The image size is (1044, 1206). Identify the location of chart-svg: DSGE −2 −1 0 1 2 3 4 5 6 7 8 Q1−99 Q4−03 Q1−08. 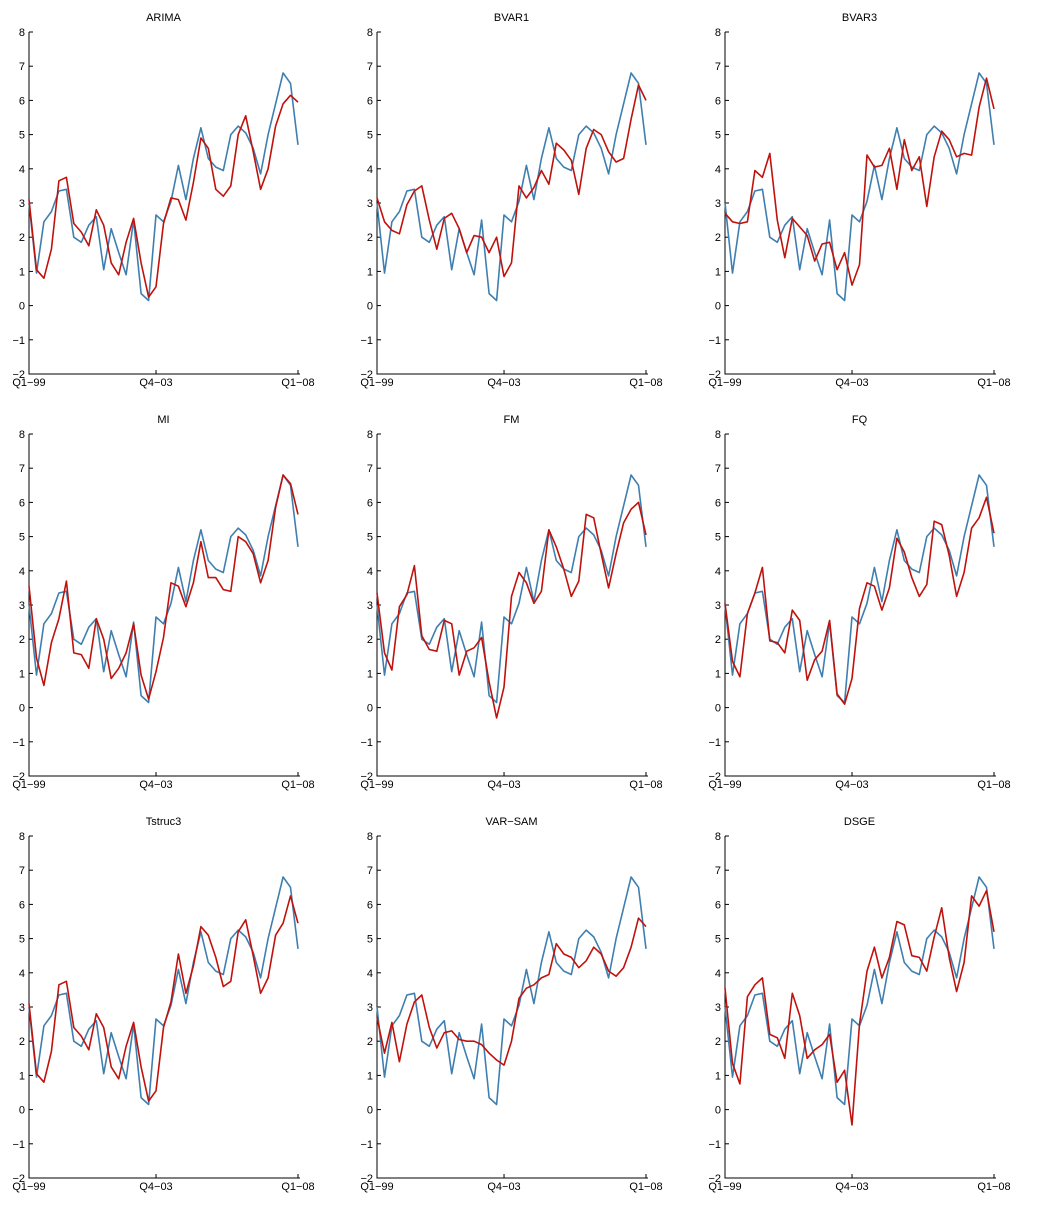
(859, 1004).